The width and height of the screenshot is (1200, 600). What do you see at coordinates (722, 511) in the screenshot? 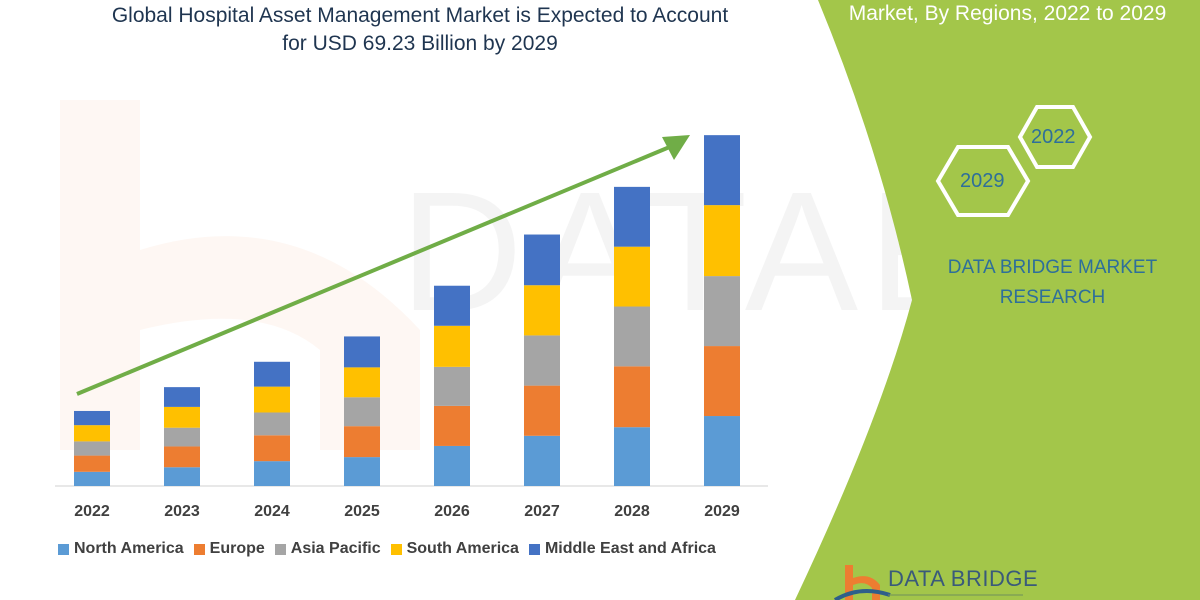
I see `x-tick-label: 2029` at bounding box center [722, 511].